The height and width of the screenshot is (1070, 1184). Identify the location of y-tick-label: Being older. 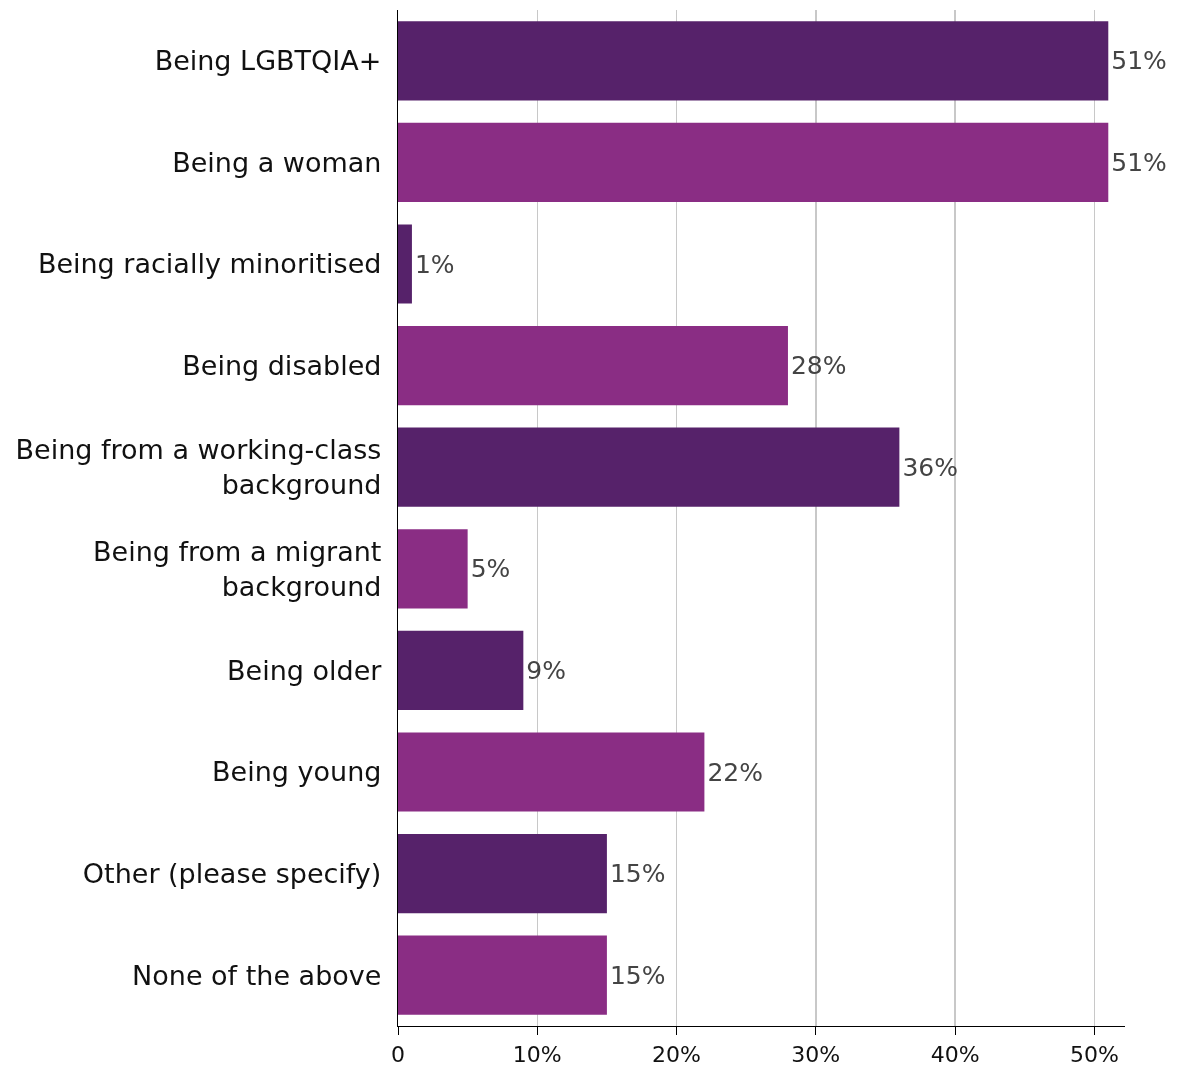
(305, 670).